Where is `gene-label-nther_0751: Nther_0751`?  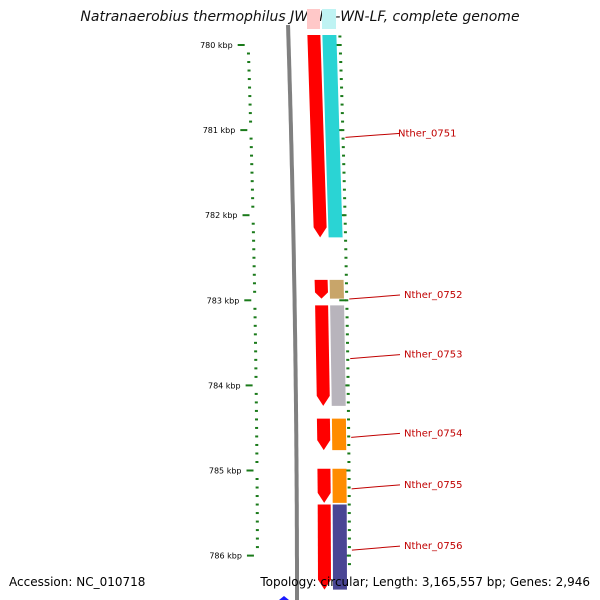
gene-label-nther_0751: Nther_0751 is located at coordinates (427, 133).